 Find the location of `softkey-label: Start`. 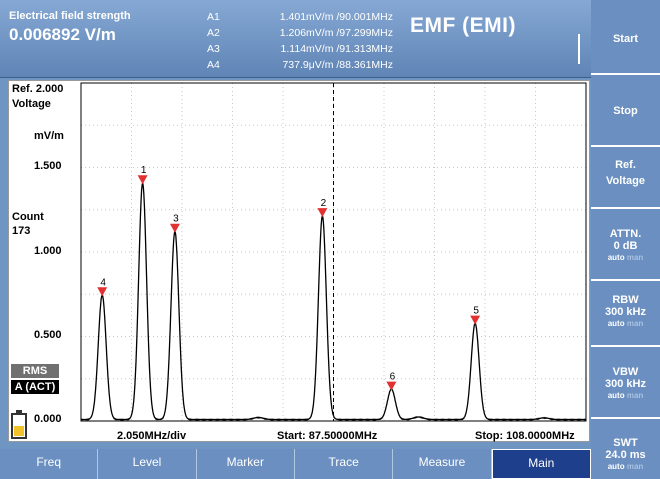

softkey-label: Start is located at coordinates (625, 39).